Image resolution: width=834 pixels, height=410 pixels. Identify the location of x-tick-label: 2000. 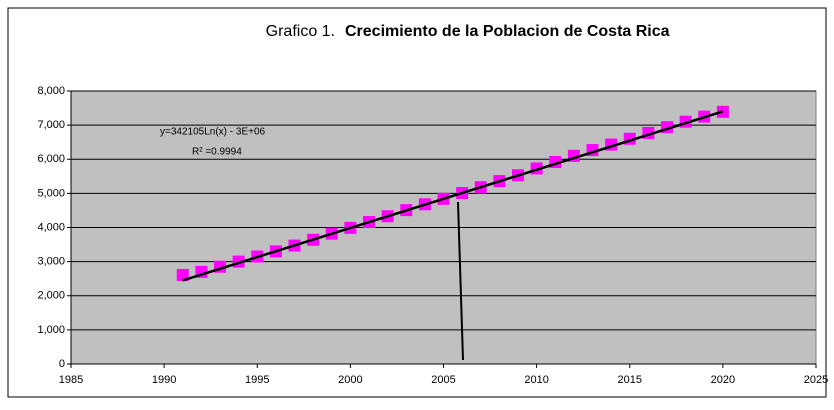
(350, 380).